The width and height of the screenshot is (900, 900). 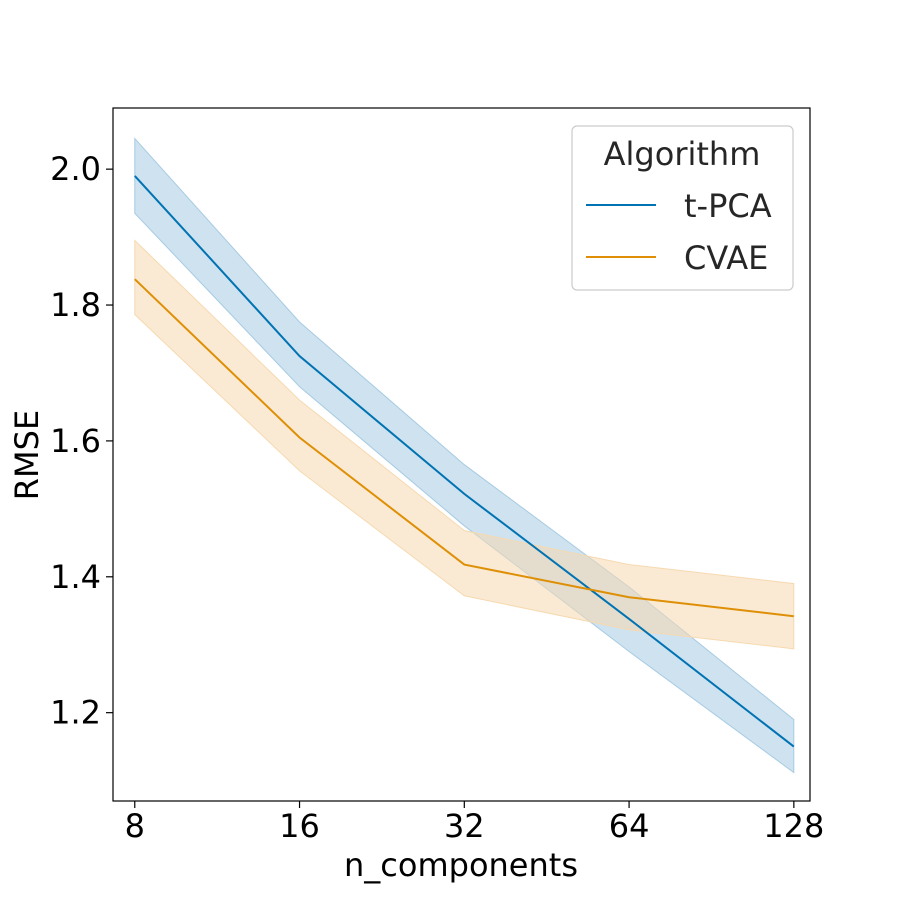 What do you see at coordinates (75, 305) in the screenshot?
I see `y-tick-label: 1.8` at bounding box center [75, 305].